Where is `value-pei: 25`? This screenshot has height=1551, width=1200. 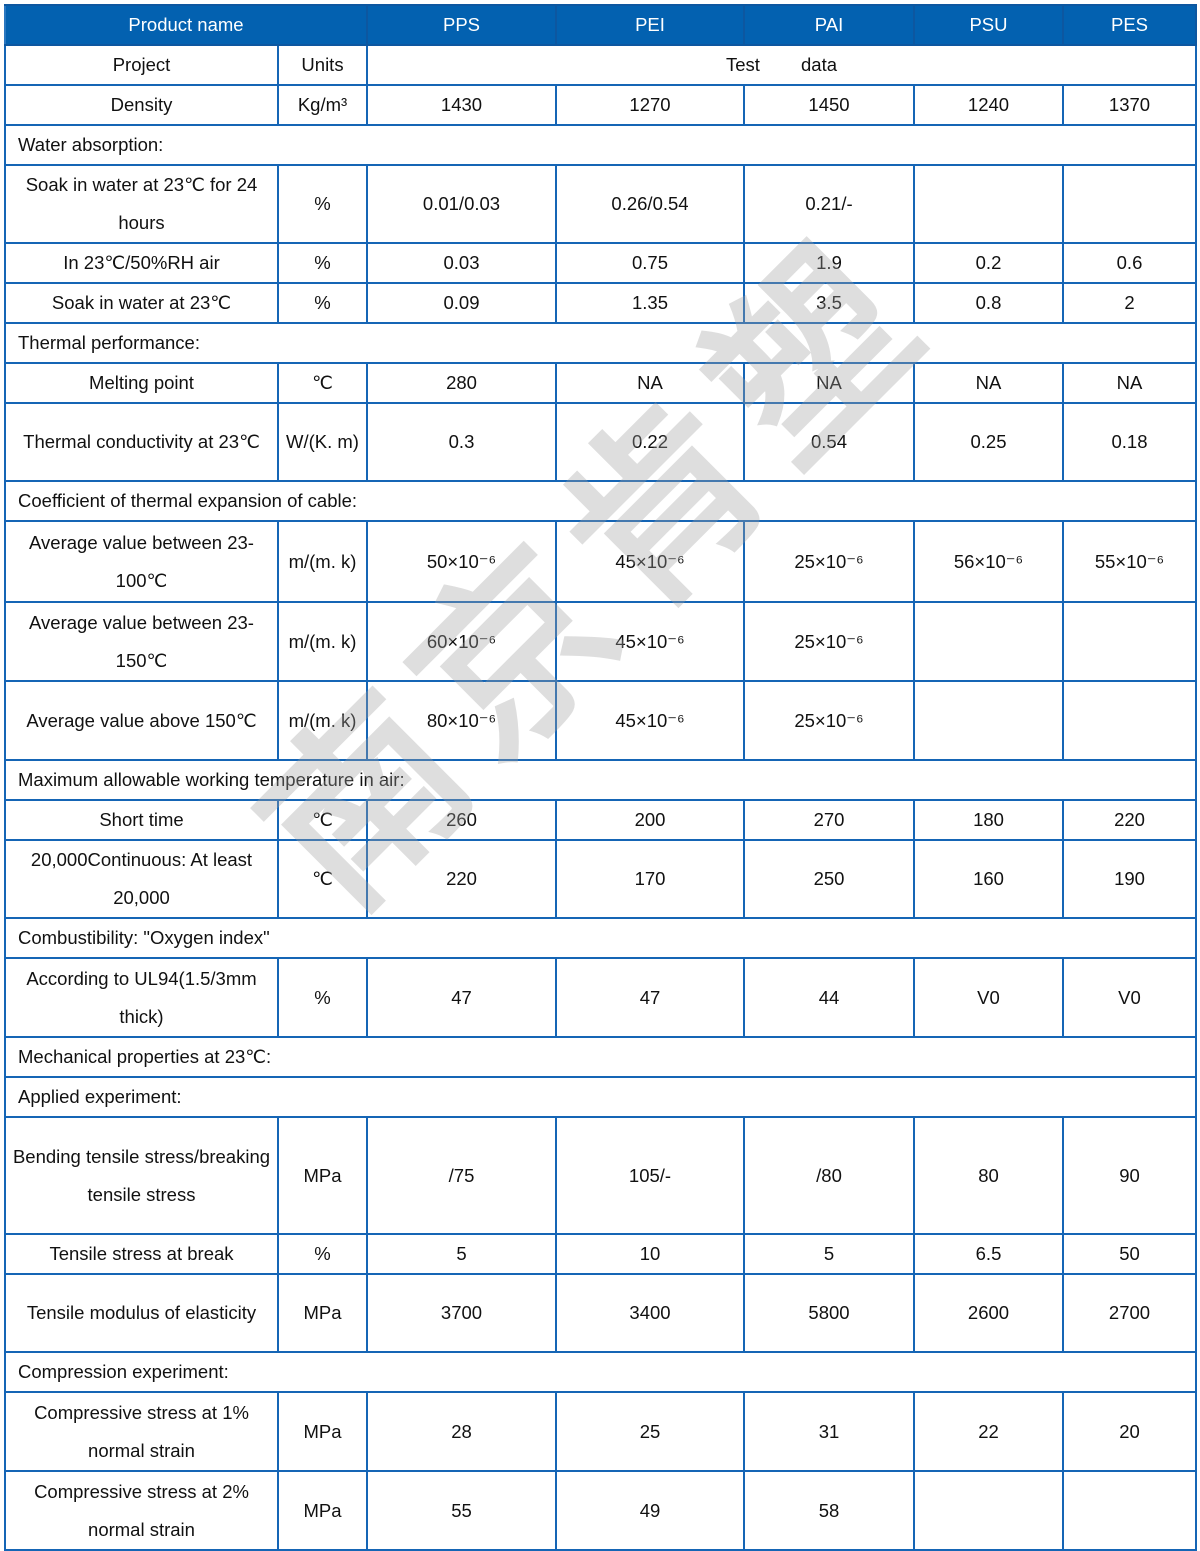
value-pei: 25 is located at coordinates (650, 1431).